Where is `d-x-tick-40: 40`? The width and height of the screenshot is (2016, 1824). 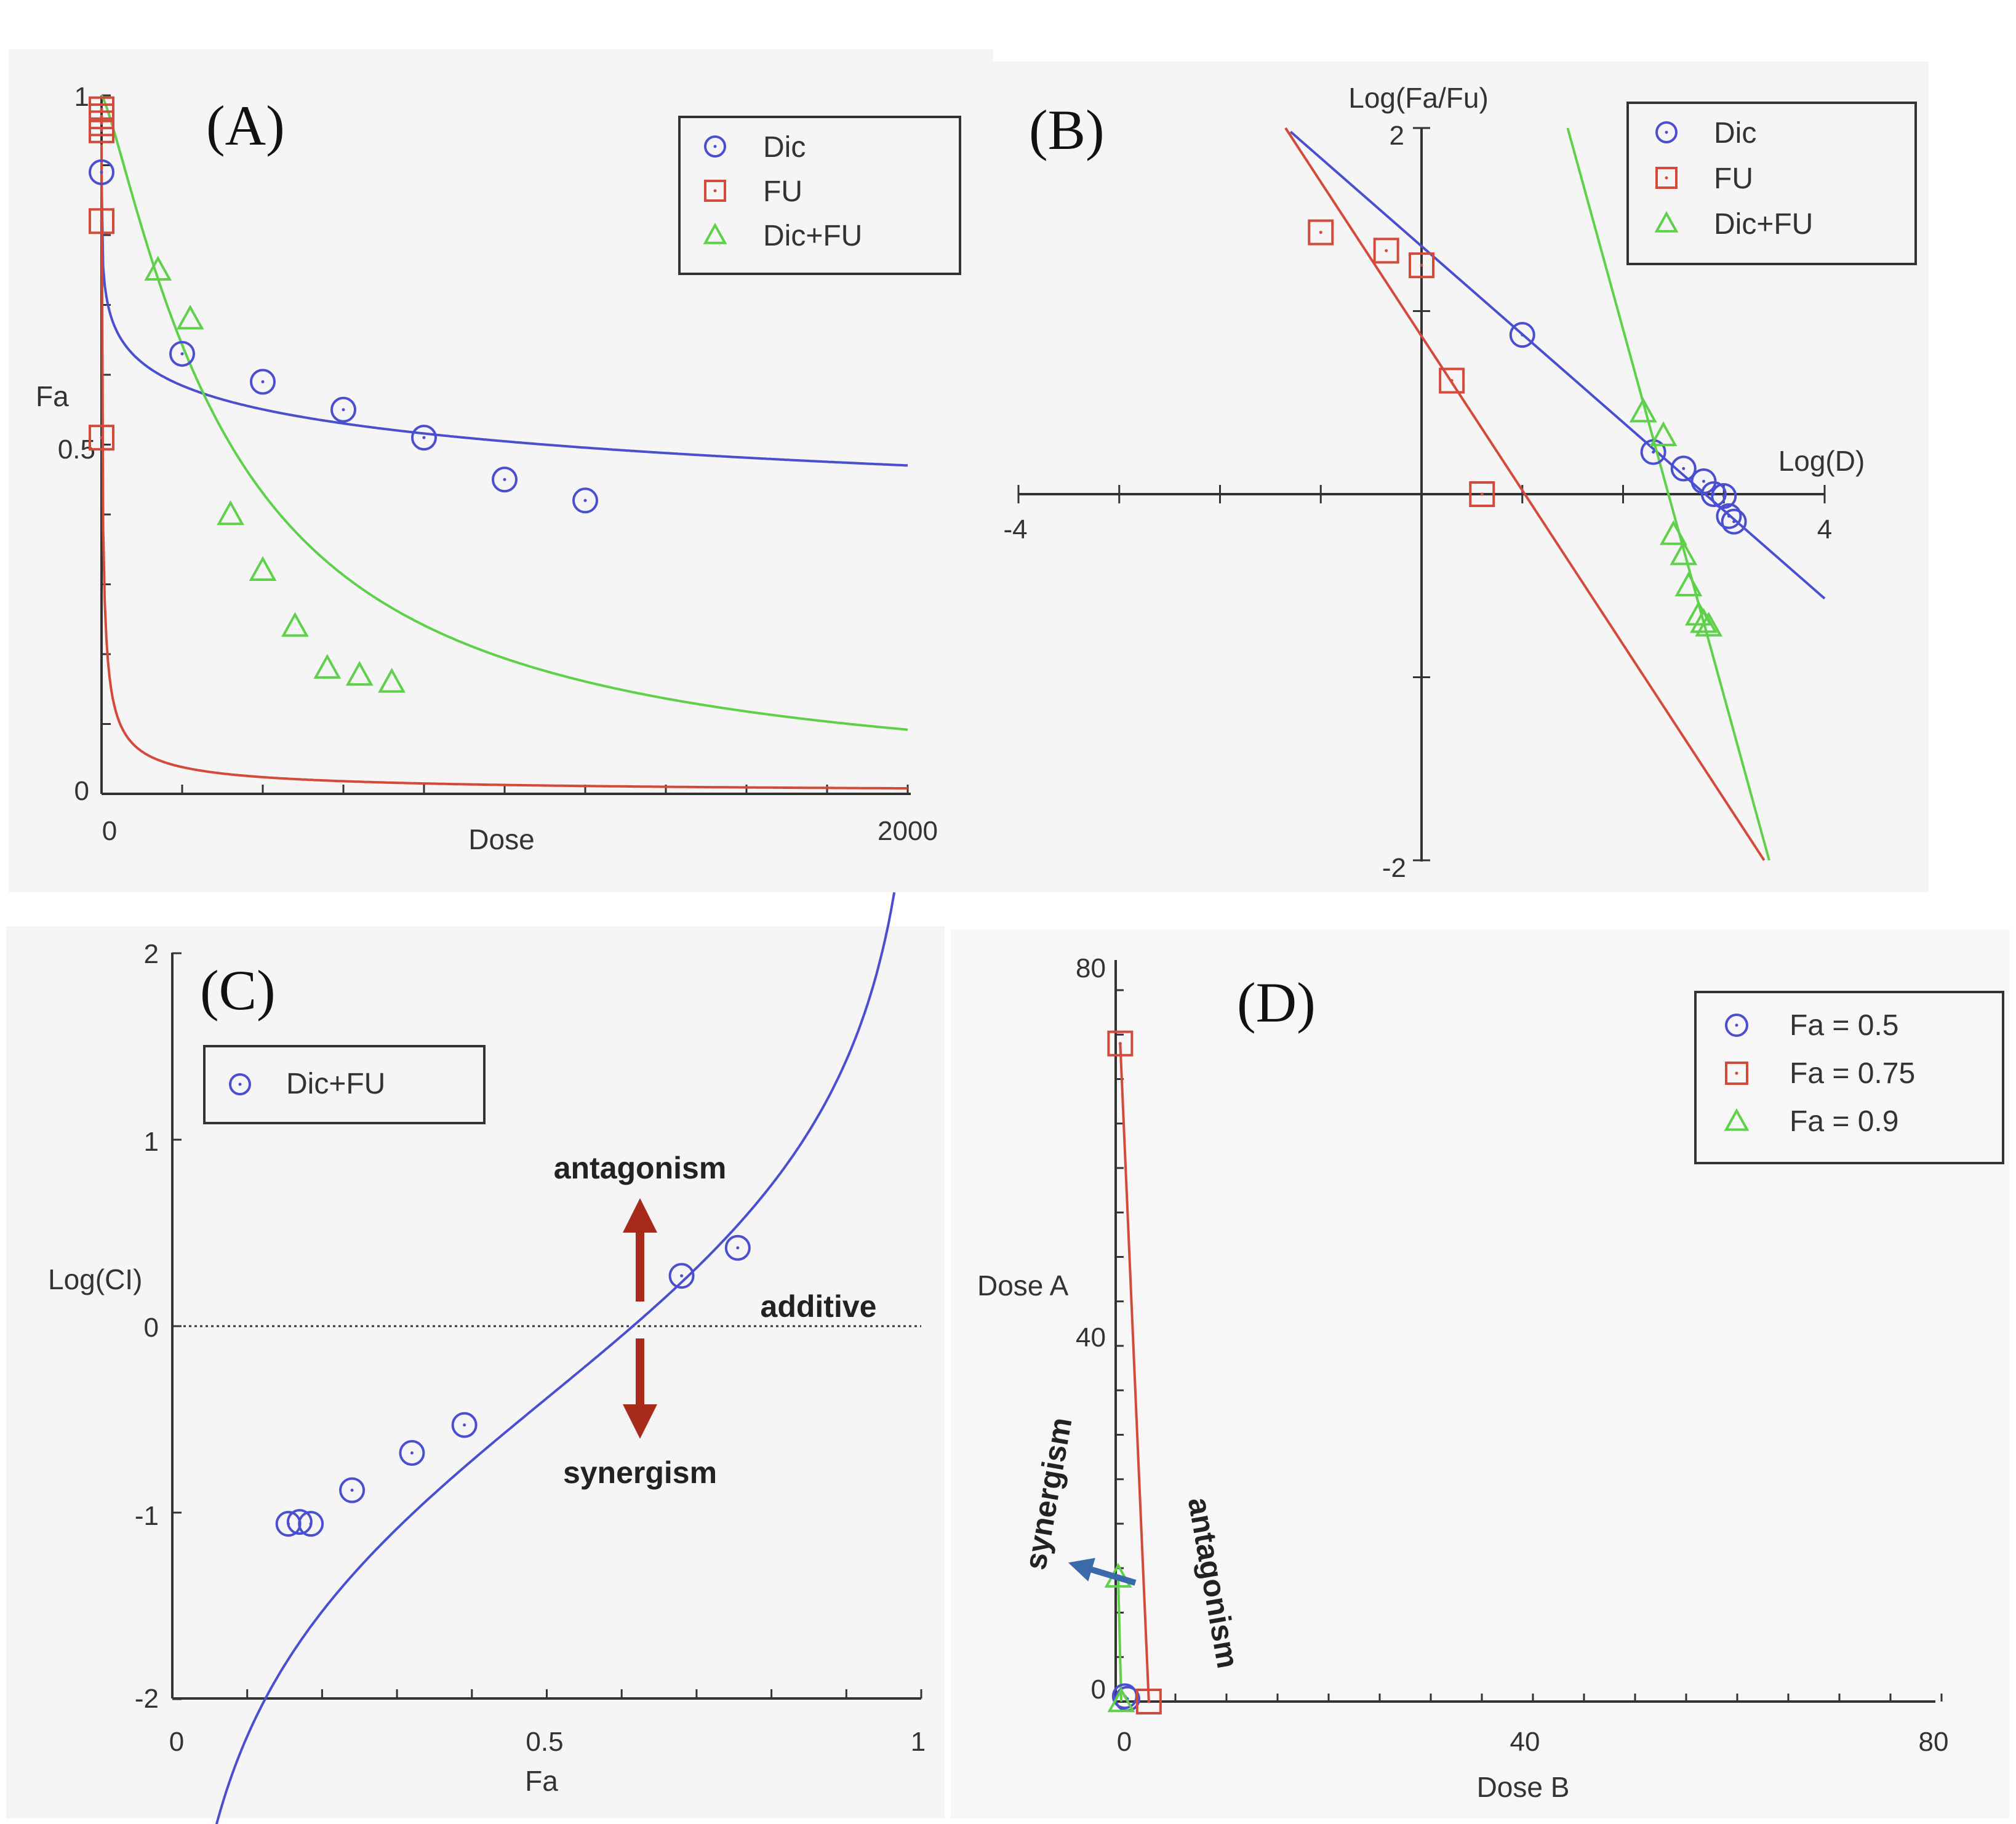
d-x-tick-40: 40 is located at coordinates (1525, 1742).